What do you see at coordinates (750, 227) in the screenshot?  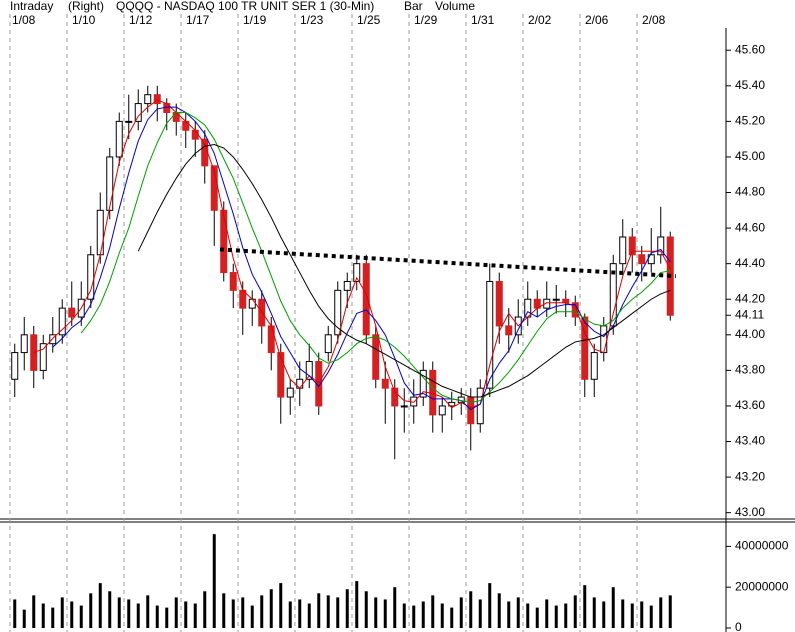 I see `y-tick-label: 44.60` at bounding box center [750, 227].